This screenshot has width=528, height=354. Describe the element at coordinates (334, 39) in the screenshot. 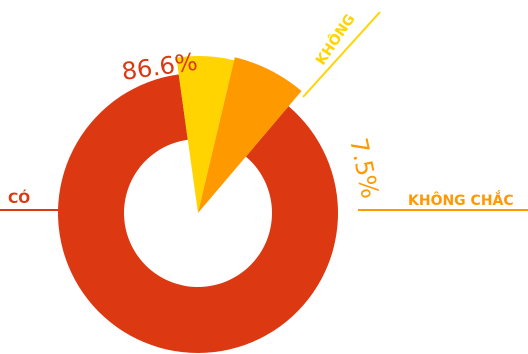

I see `category-label-khong: KHÔNG` at that location.